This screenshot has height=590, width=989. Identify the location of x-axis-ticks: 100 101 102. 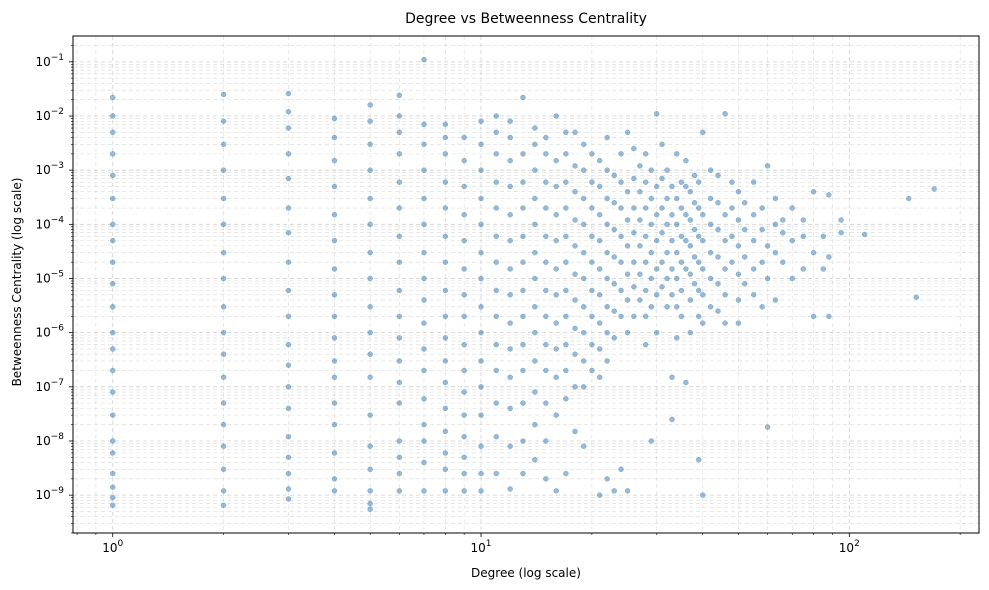
(518, 544).